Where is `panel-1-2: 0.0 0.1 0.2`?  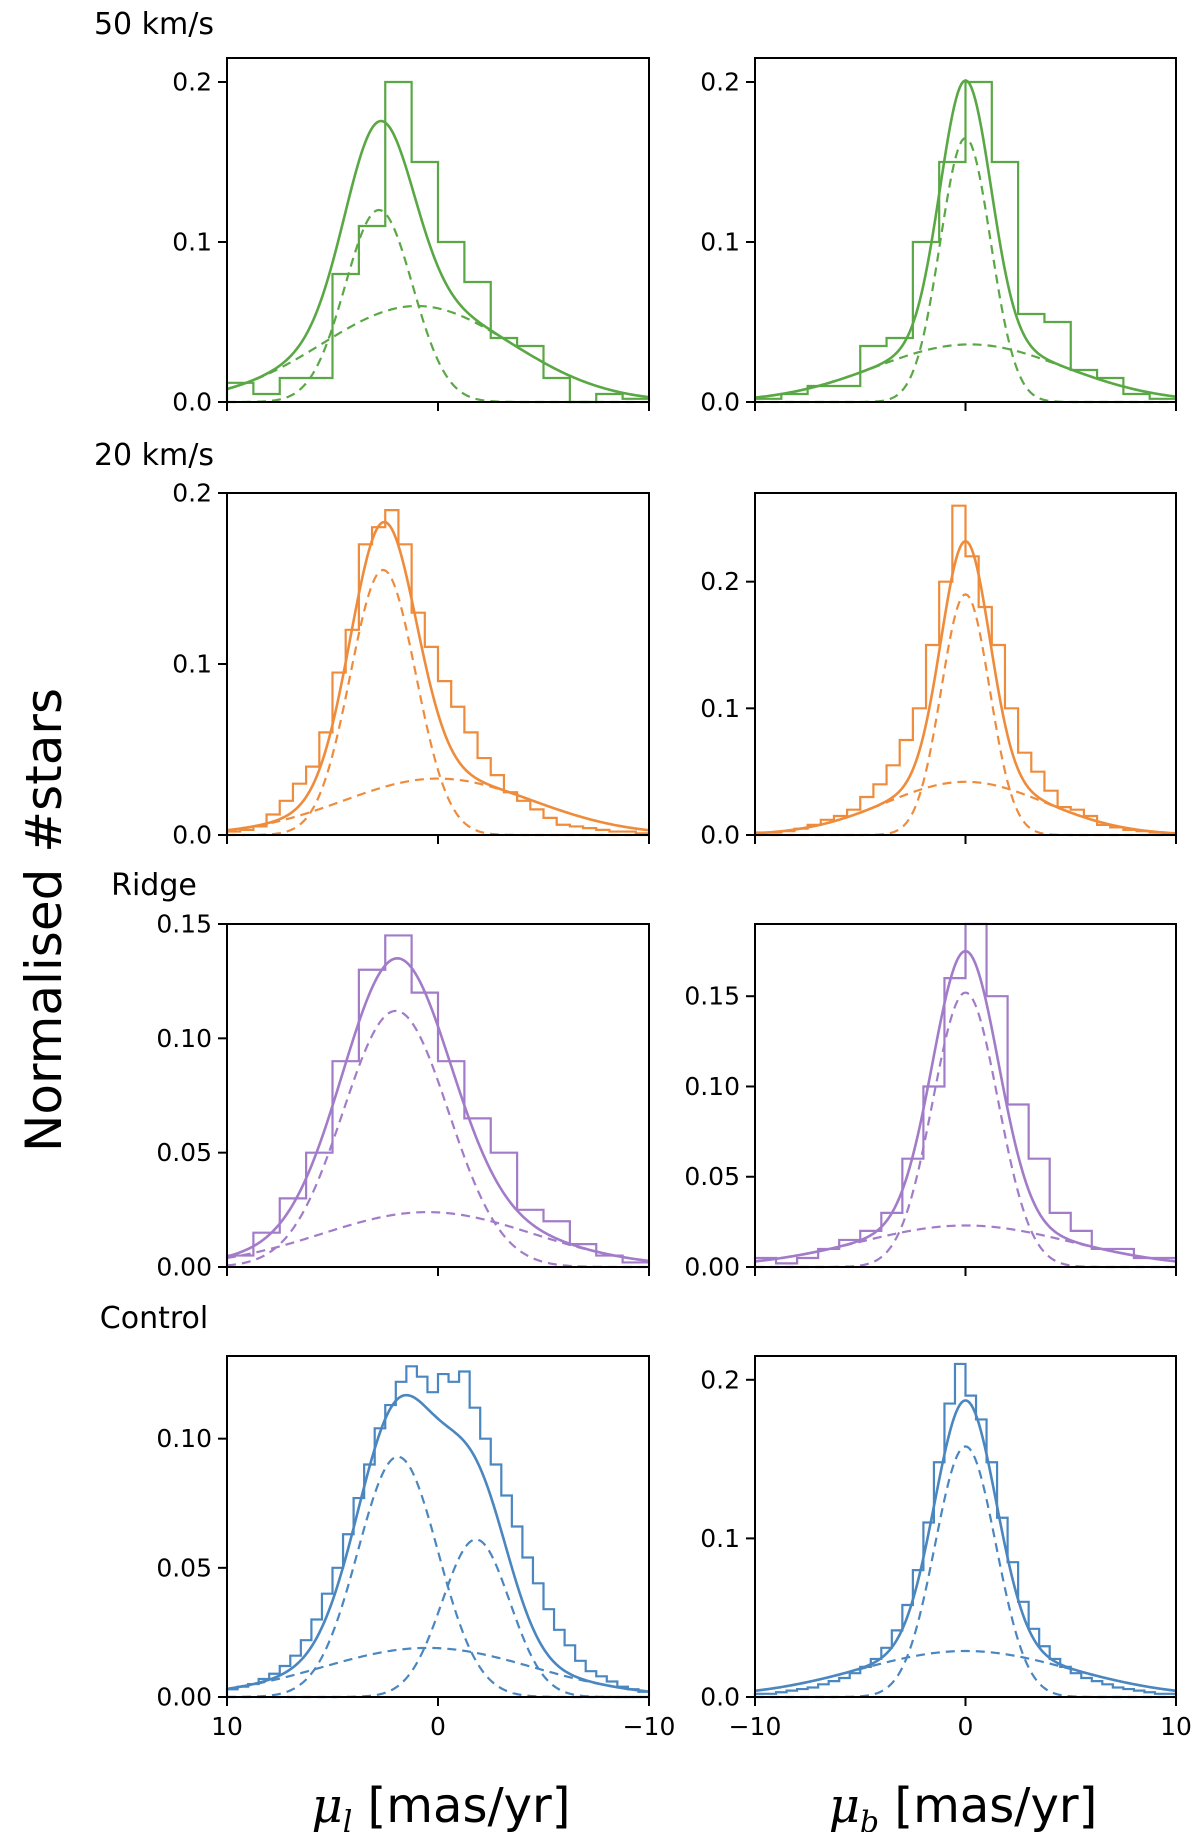
panel-1-2: 0.0 0.1 0.2 is located at coordinates (939, 237).